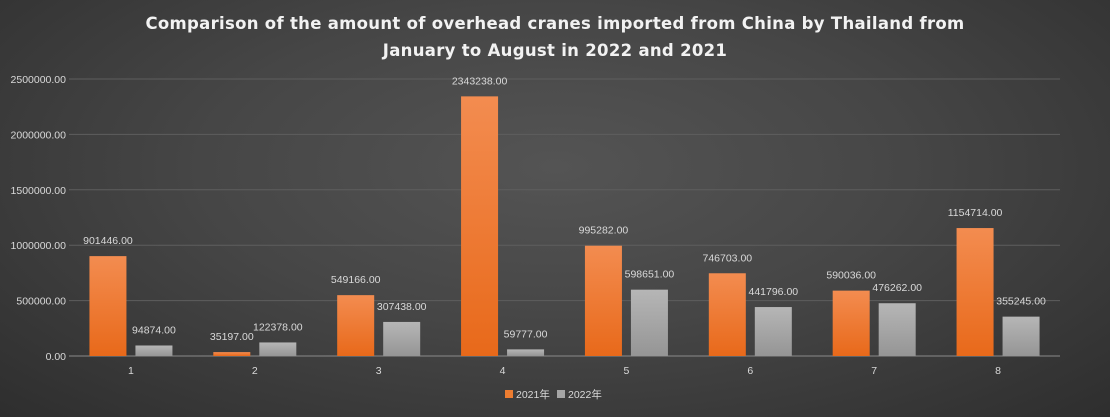  Describe the element at coordinates (874, 371) in the screenshot. I see `x-tick-label: 7` at that location.